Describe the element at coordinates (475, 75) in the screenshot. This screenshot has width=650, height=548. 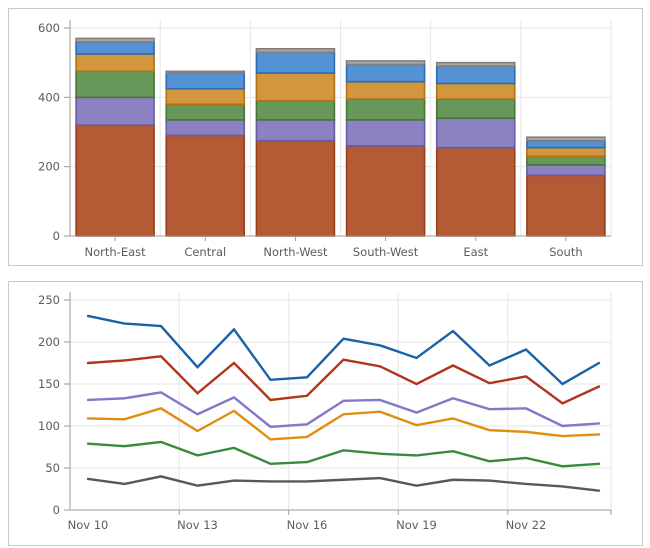
I see `bar-segment-s5-east` at that location.